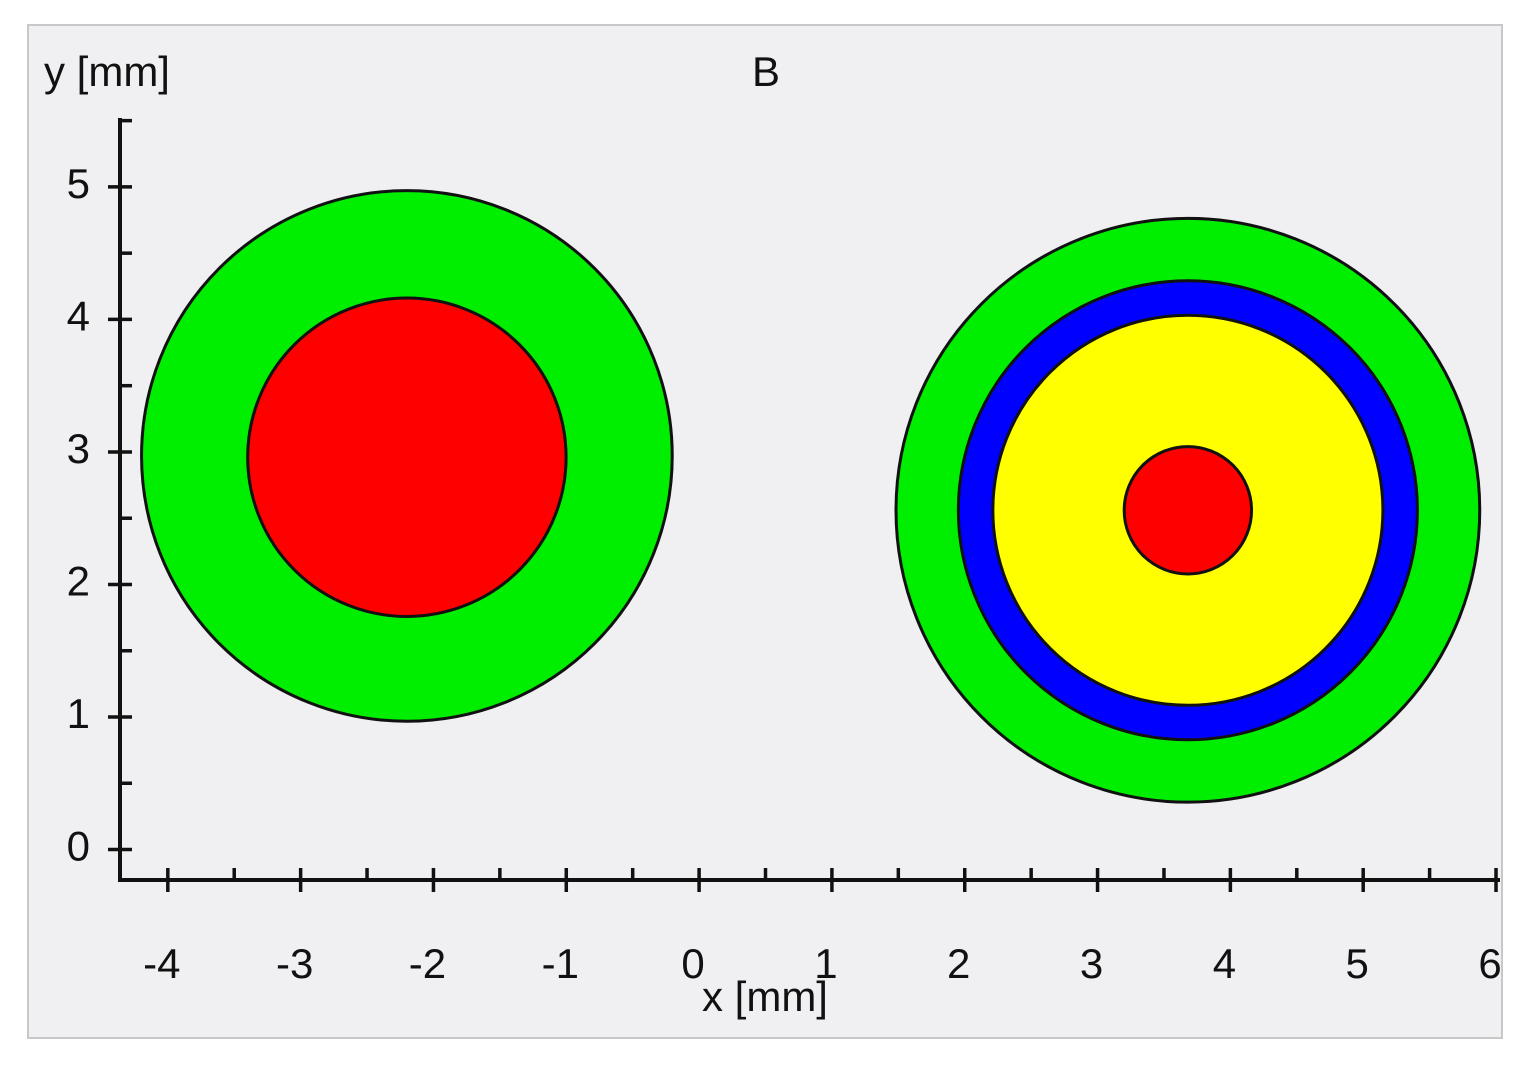 This screenshot has width=1528, height=1067. I want to click on y-tick-label: 4, so click(78, 316).